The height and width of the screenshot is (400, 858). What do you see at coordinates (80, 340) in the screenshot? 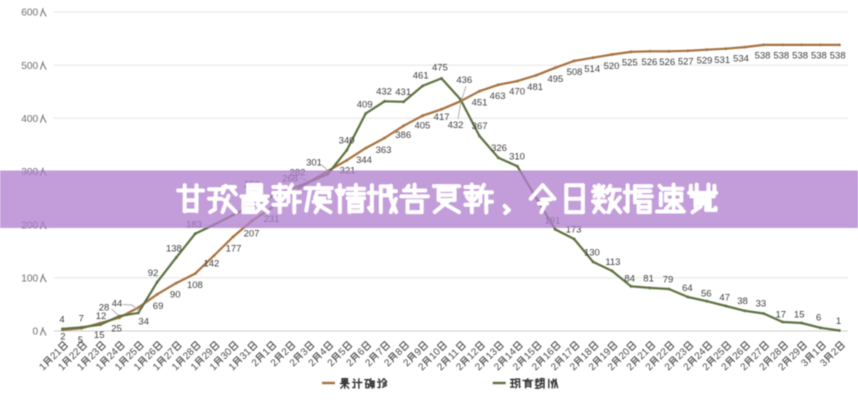
I see `svg-text: 5` at bounding box center [80, 340].